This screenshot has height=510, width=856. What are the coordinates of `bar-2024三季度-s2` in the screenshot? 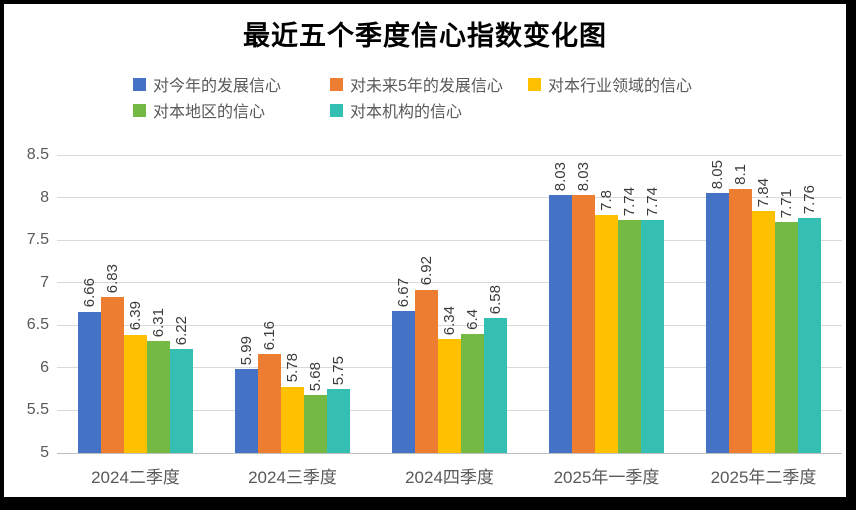 It's located at (292, 419).